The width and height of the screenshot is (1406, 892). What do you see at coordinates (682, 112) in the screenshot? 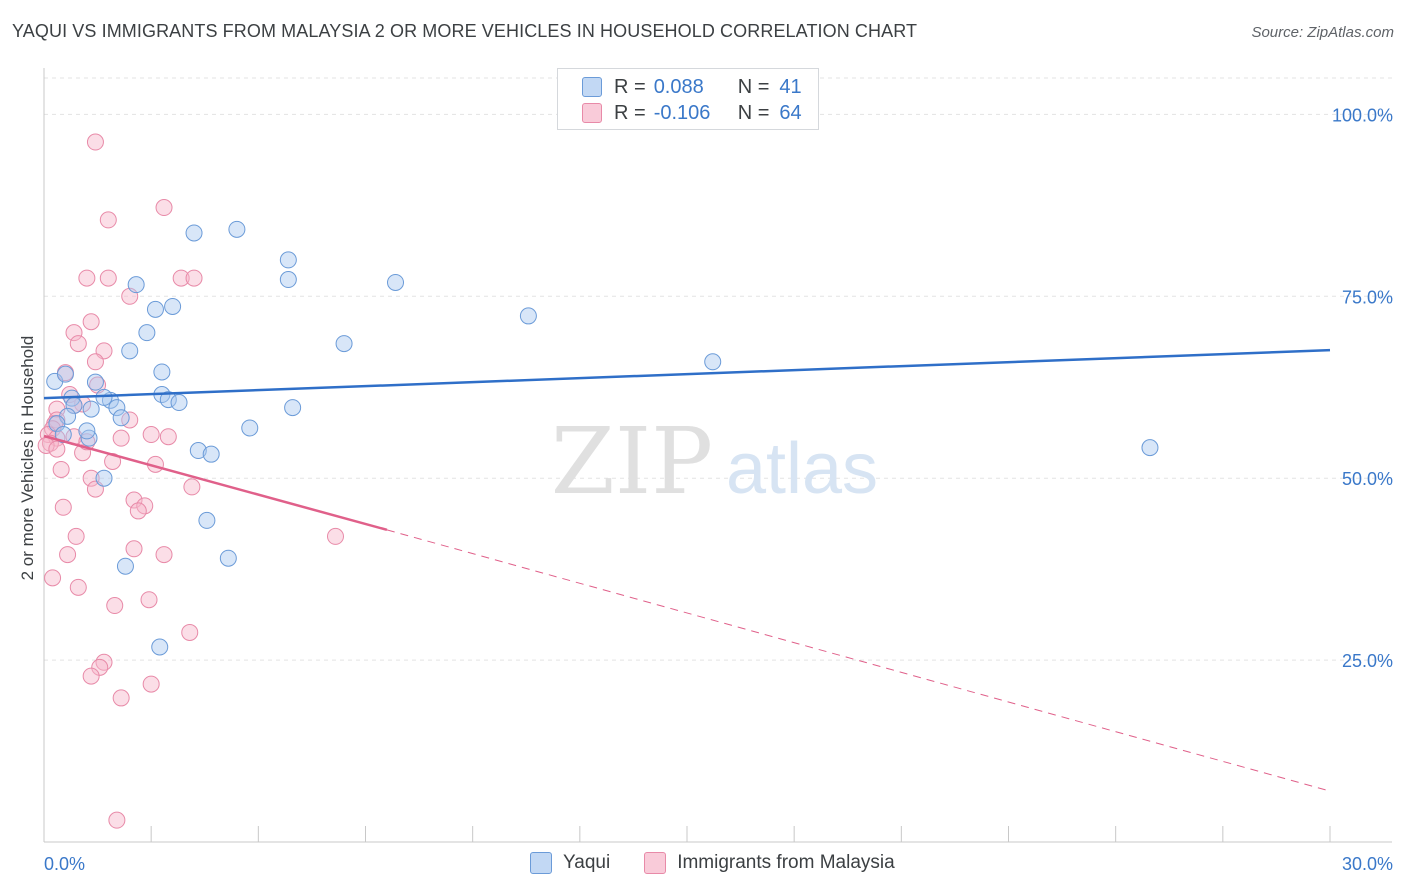
I see `r-value: -0.106` at bounding box center [682, 112].